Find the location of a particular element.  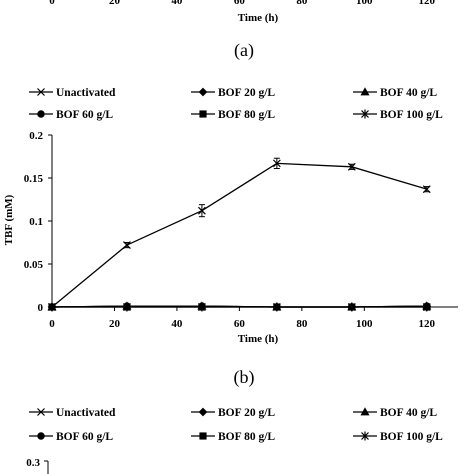

x-tick-label-5: 100 is located at coordinates (364, 324).